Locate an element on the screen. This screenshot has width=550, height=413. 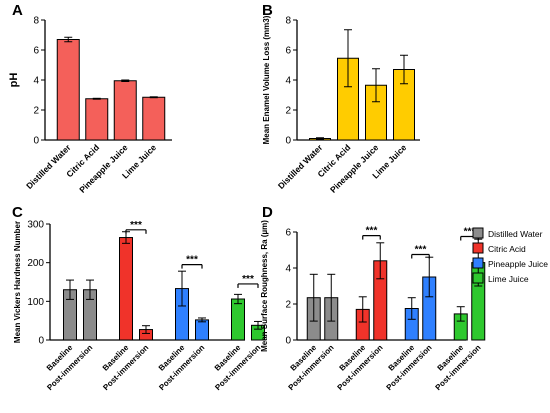
legend-label: Citric Acid is located at coordinates (507, 249).